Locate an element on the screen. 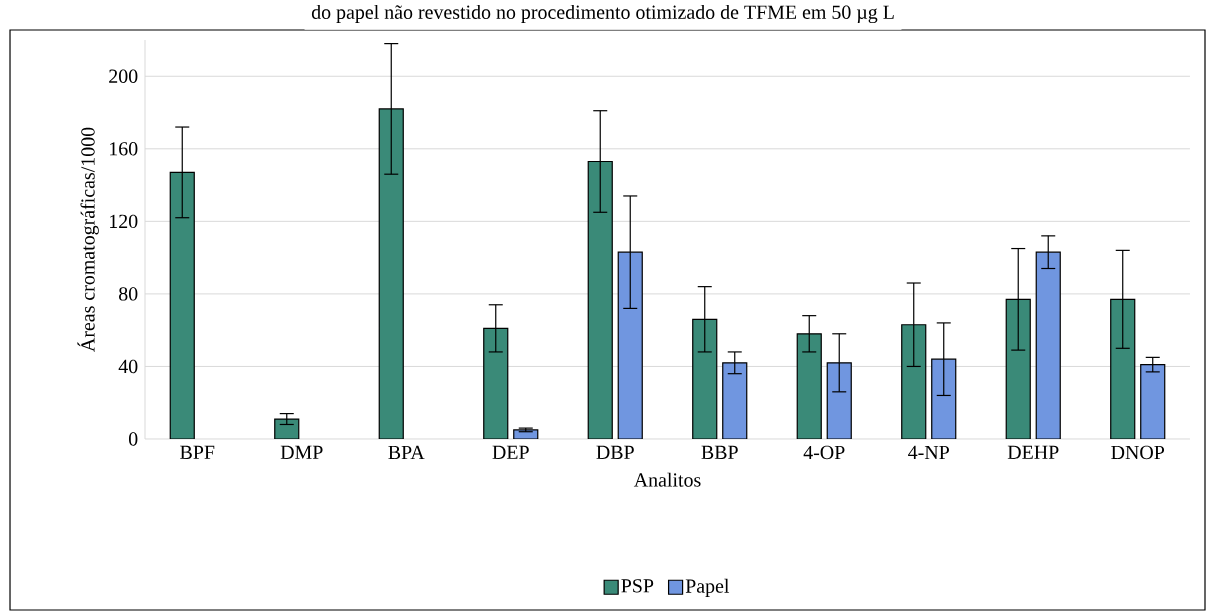  x-tick-label: BPF is located at coordinates (197, 452).